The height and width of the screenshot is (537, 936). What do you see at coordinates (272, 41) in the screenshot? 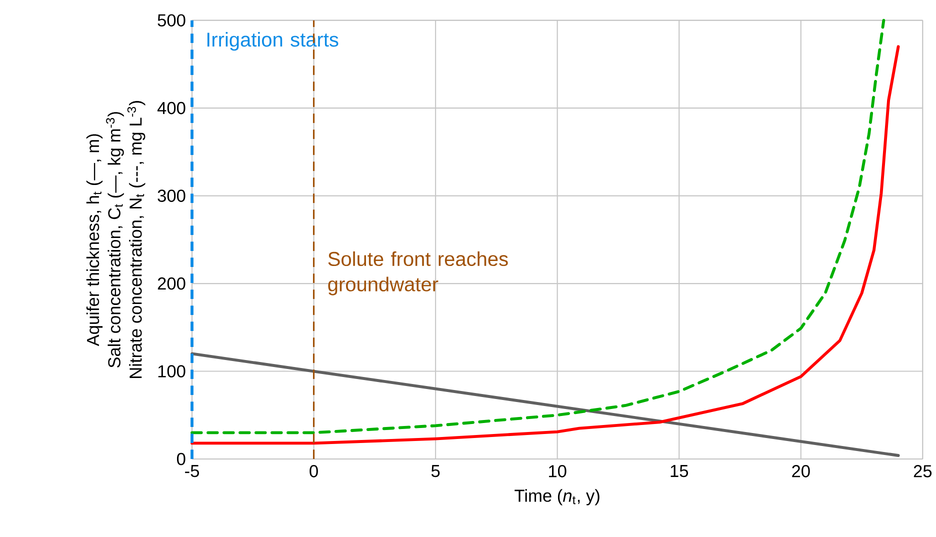
I see `ref-line-label: Irrigation starts` at bounding box center [272, 41].